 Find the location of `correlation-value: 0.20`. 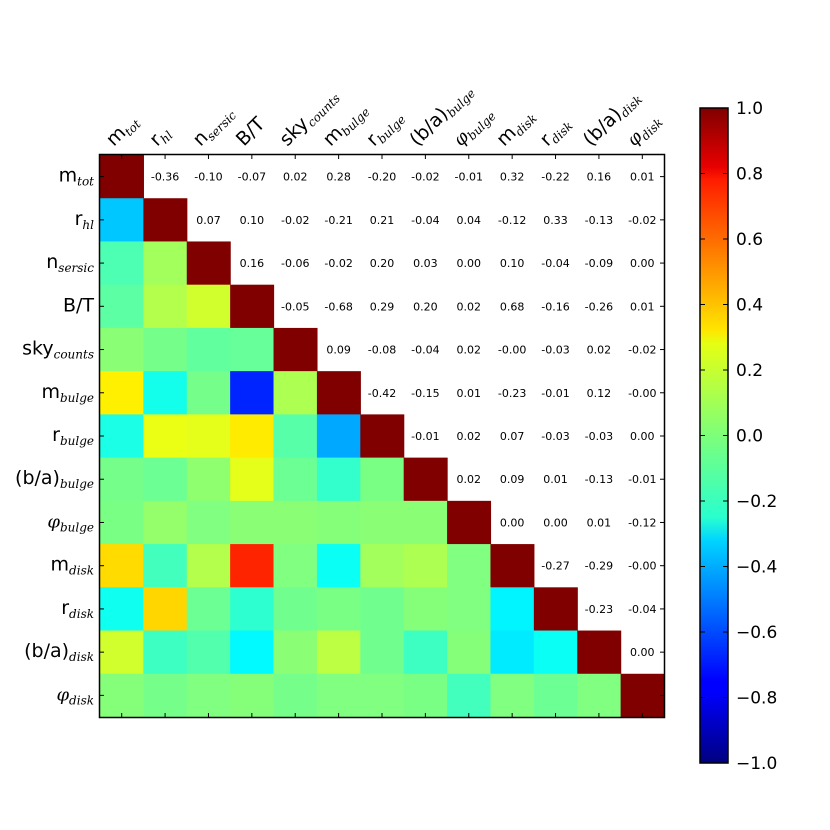

correlation-value: 0.20 is located at coordinates (425, 306).